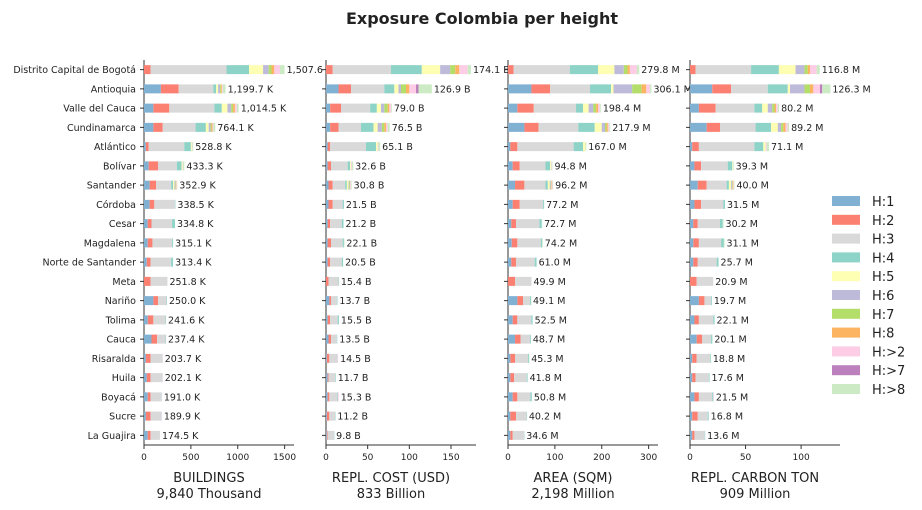 This screenshot has height=510, width=922. I want to click on category-label: Distrito Capital de Bogotá, so click(74, 70).